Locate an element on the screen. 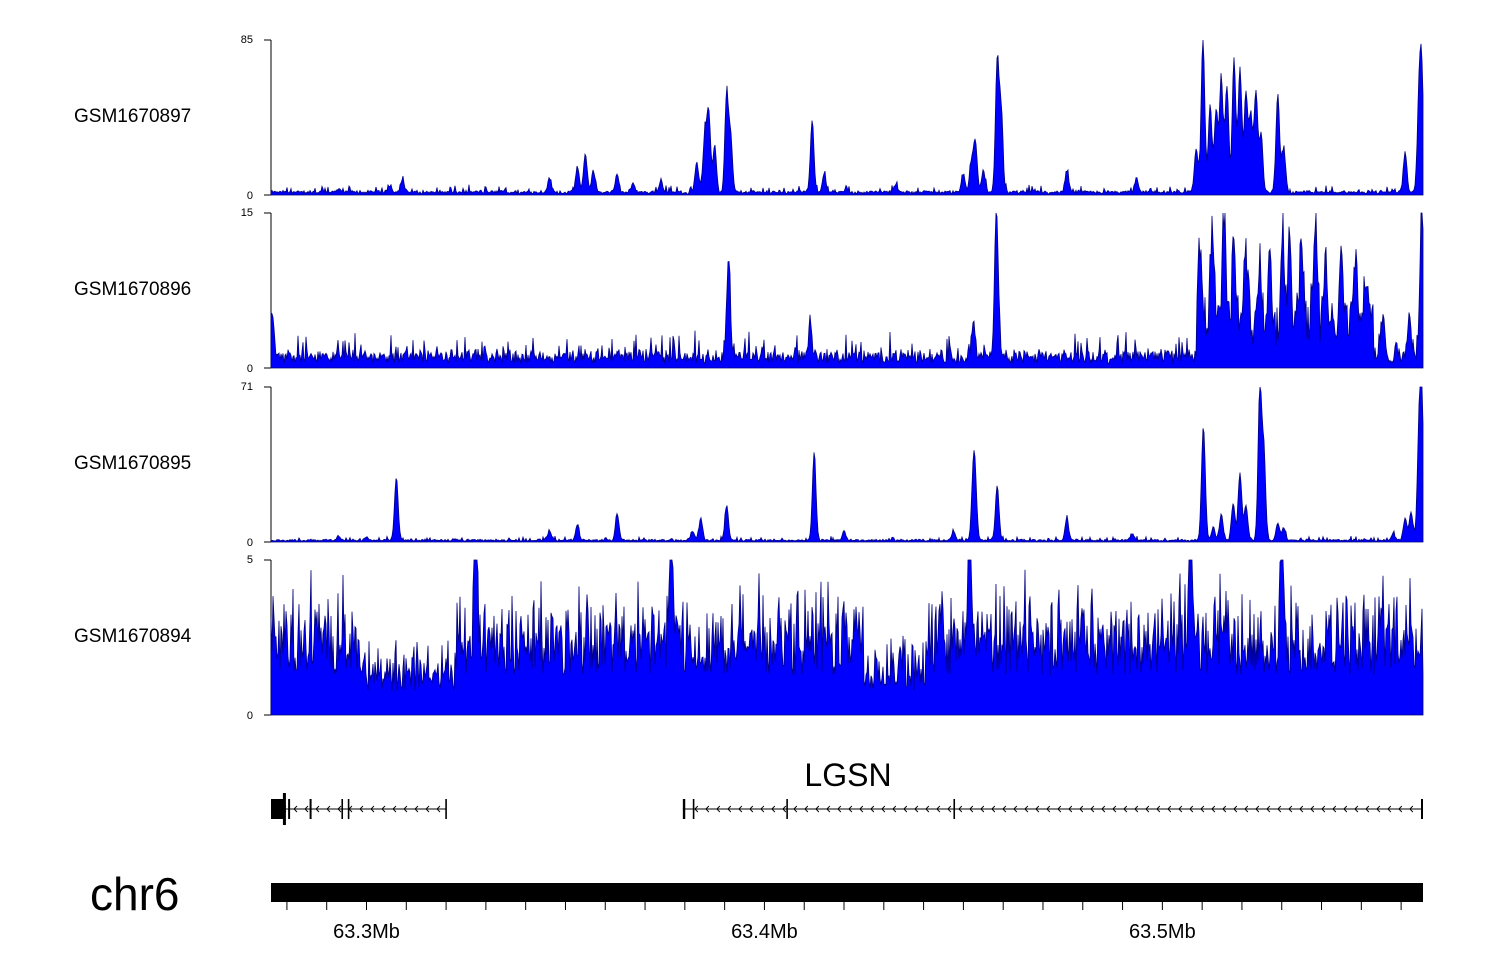 The width and height of the screenshot is (1500, 980). track-label: GSM1670897 is located at coordinates (132, 116).